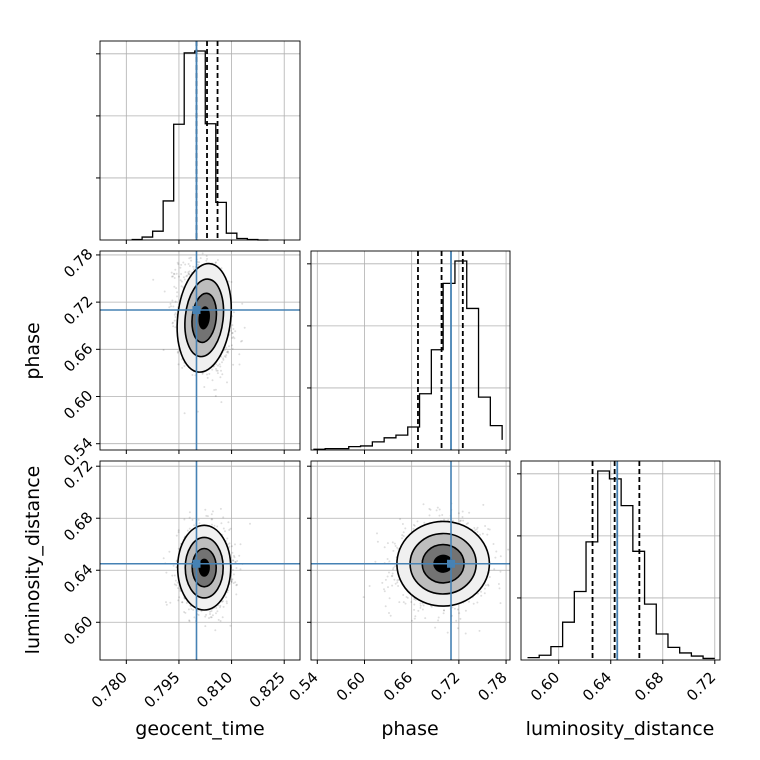 The image size is (760, 760). I want to click on ytick-label-phase: 0.78, so click(78, 263).